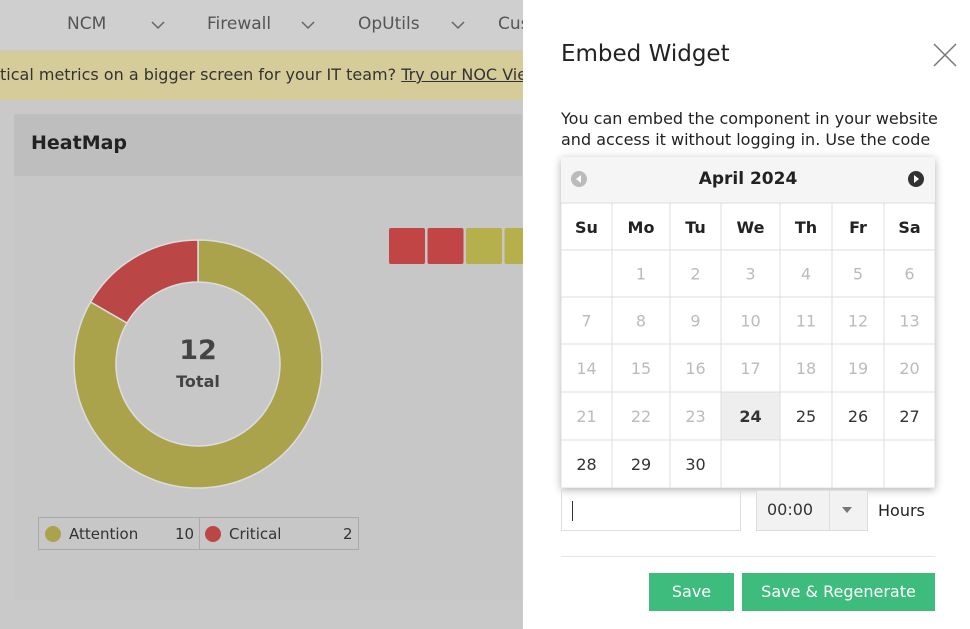  I want to click on day: 19, so click(858, 368).